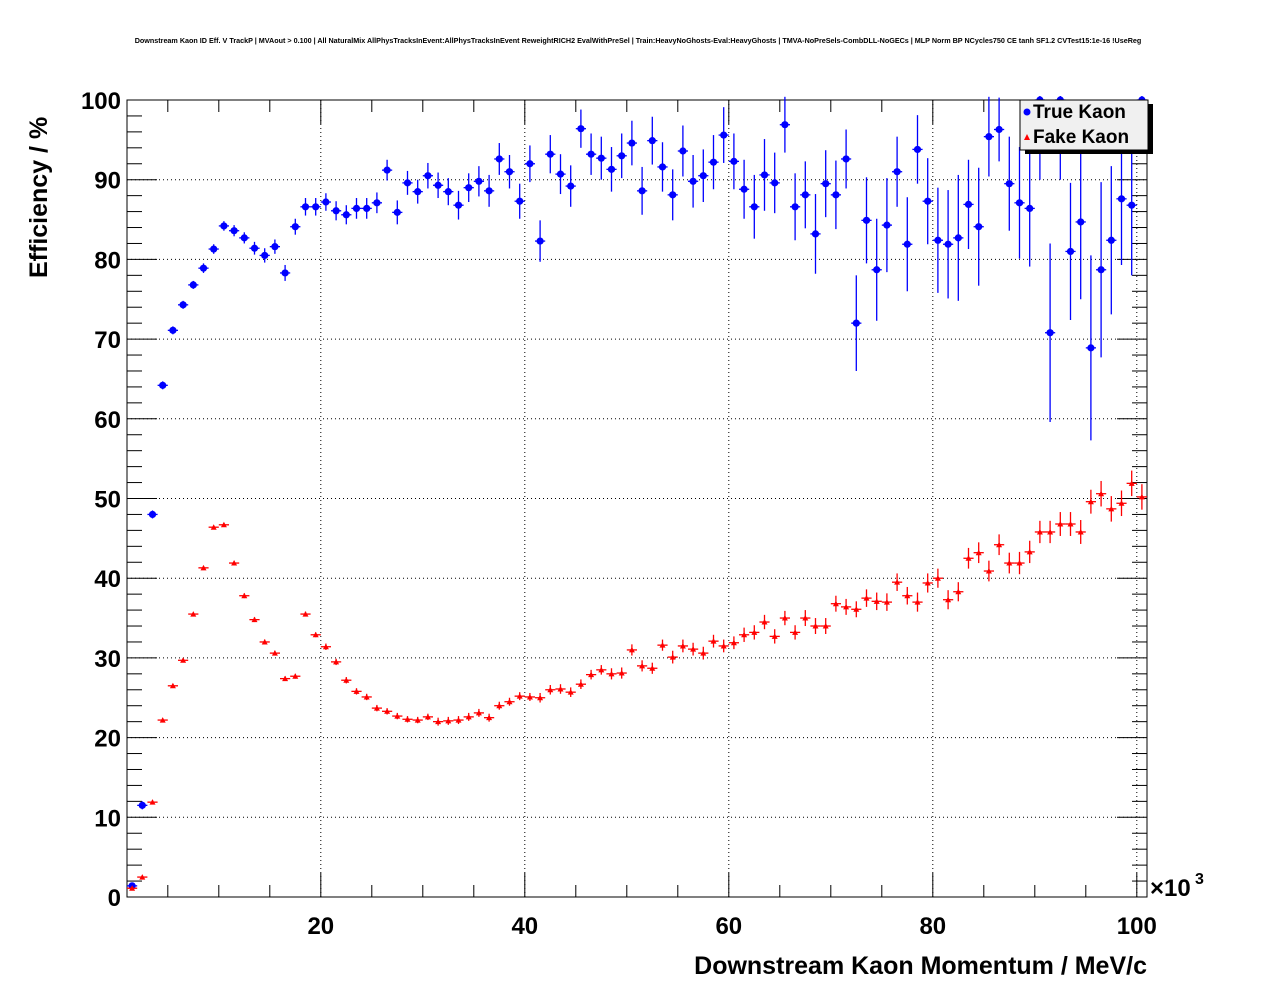 Image resolution: width=1276 pixels, height=996 pixels. I want to click on y-tick-label: 70, so click(107, 340).